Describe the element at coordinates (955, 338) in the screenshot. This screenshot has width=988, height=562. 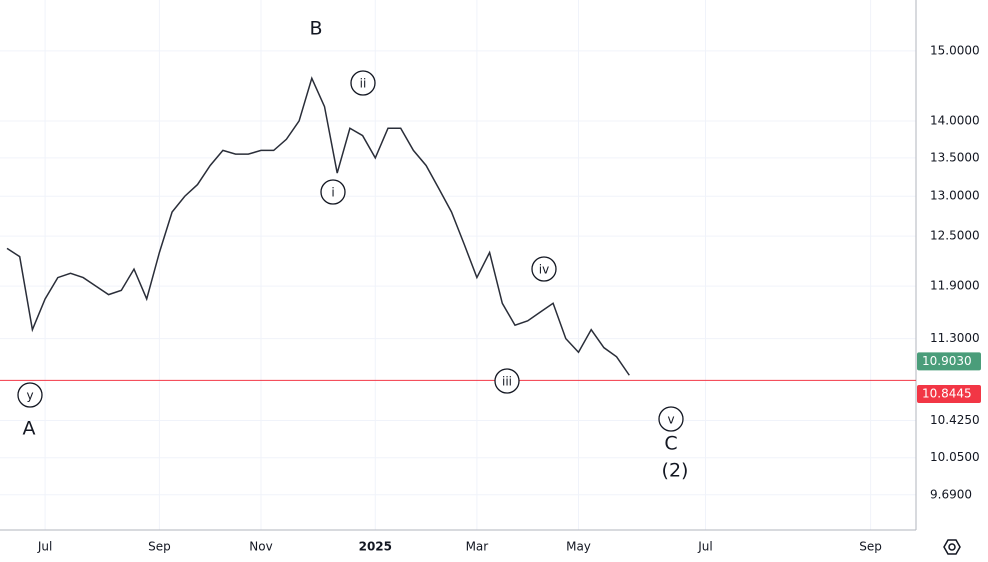
I see `y-tick-label: 11.3000` at that location.